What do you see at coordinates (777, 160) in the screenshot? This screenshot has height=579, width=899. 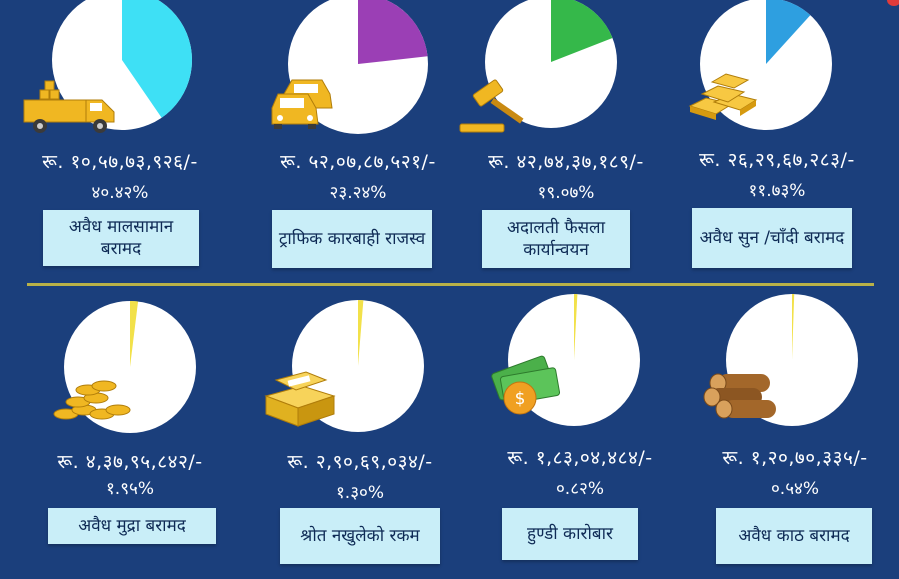 I see `amount-text: रू. २६,२९,६७,२८३/-` at bounding box center [777, 160].